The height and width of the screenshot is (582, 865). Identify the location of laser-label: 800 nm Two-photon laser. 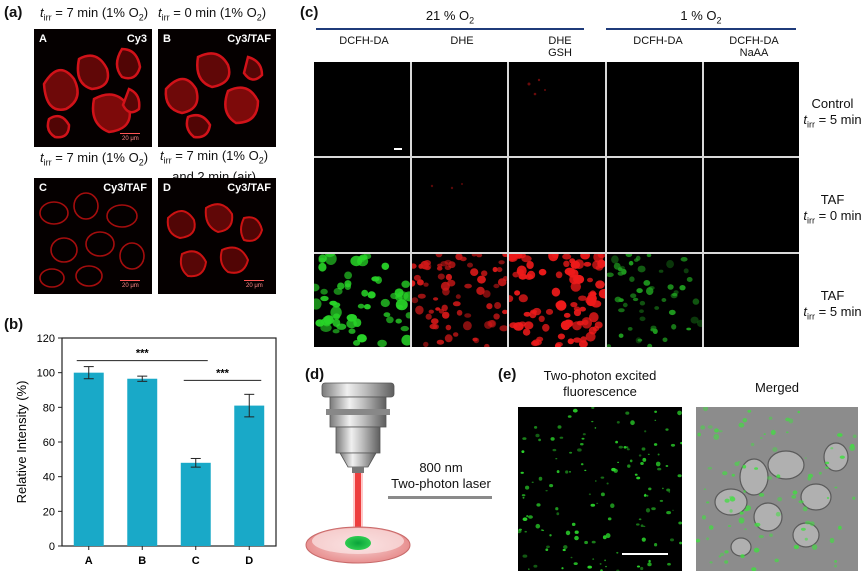
(441, 476).